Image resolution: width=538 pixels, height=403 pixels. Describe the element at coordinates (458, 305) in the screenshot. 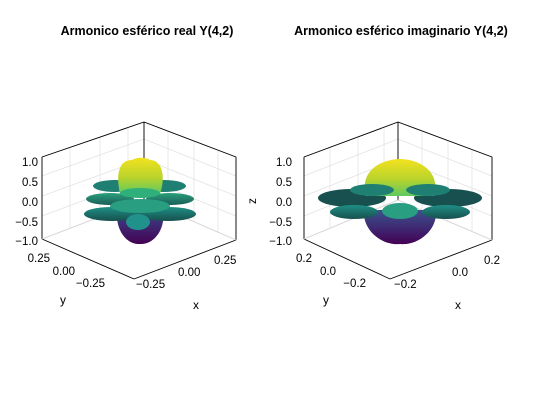

I see `x-axis-label-imag: x` at that location.